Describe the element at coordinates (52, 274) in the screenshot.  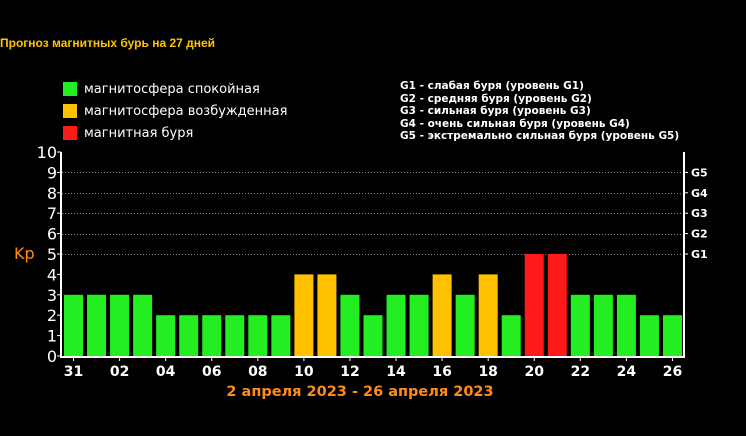
I see `y-tick-label: 4` at that location.